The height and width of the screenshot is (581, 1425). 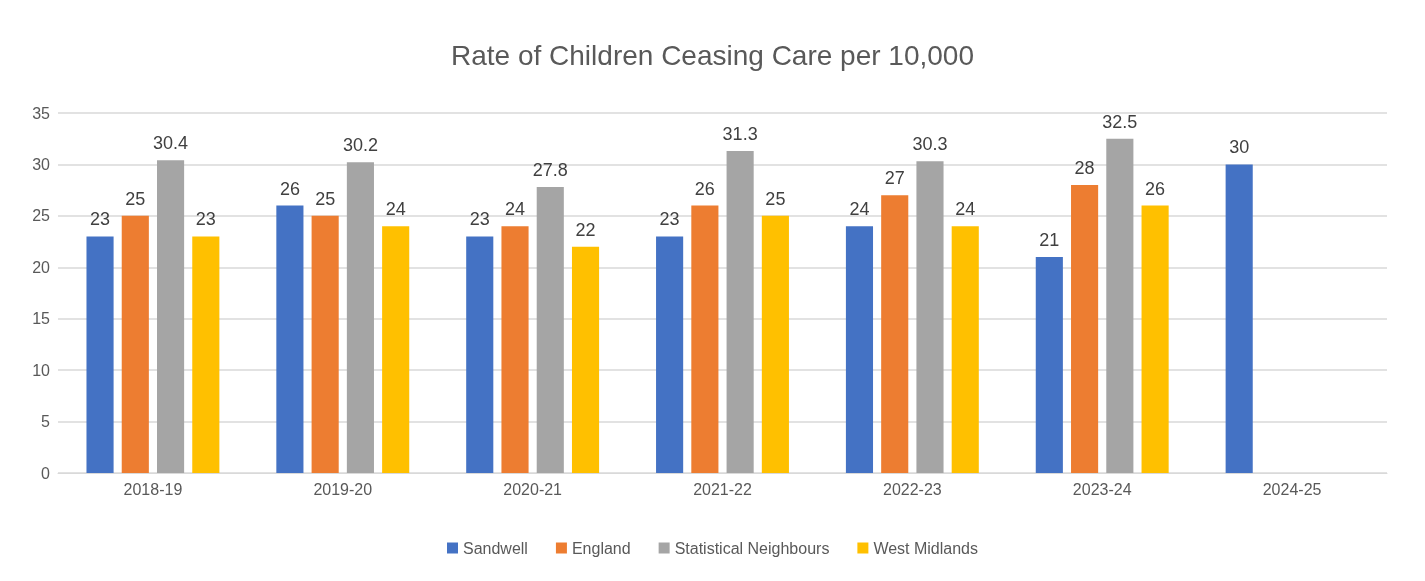 What do you see at coordinates (1049, 240) in the screenshot?
I see `data-label: 21` at bounding box center [1049, 240].